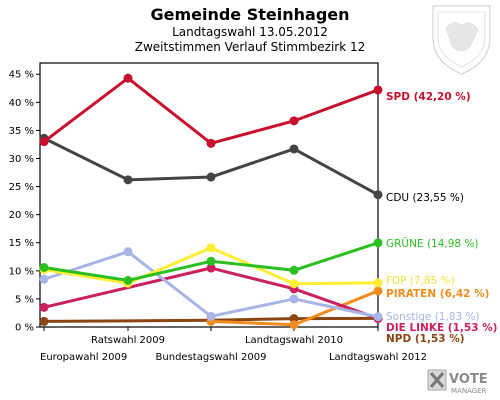 This screenshot has width=500, height=400. I want to click on series-spd, so click(211, 110).